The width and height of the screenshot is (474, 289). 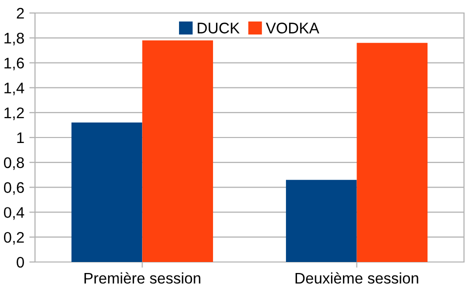 What do you see at coordinates (293, 28) in the screenshot?
I see `legend-label: VODKA` at bounding box center [293, 28].